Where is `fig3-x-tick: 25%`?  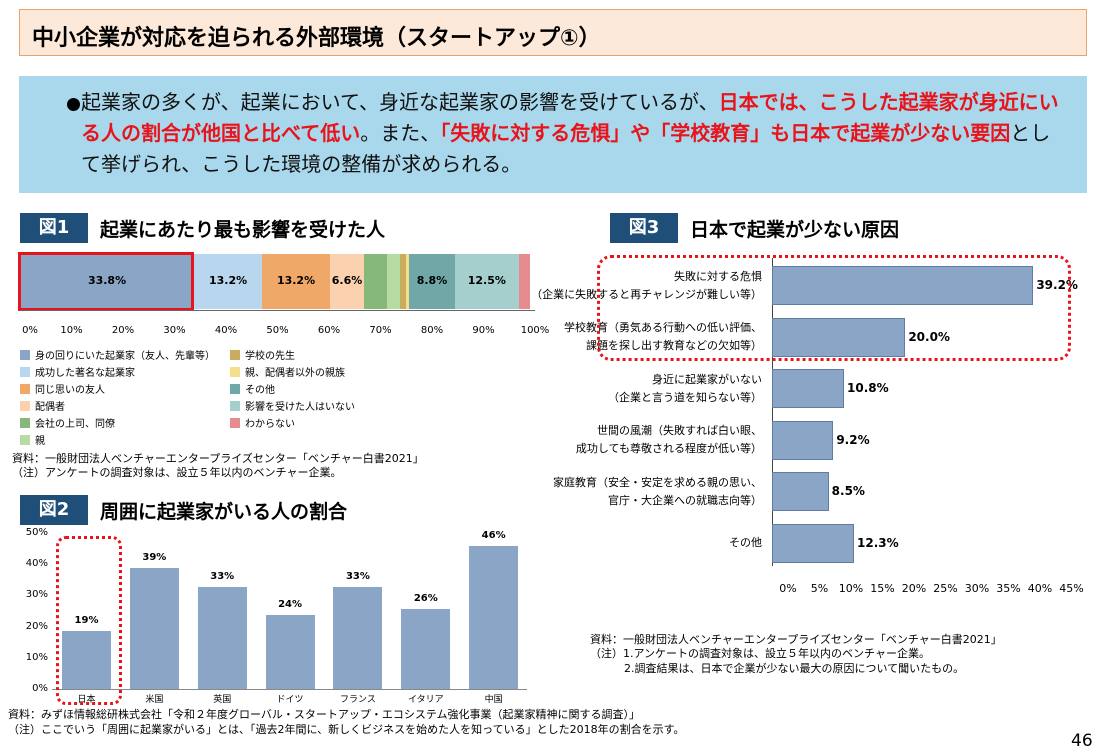 fig3-x-tick: 25% is located at coordinates (945, 588).